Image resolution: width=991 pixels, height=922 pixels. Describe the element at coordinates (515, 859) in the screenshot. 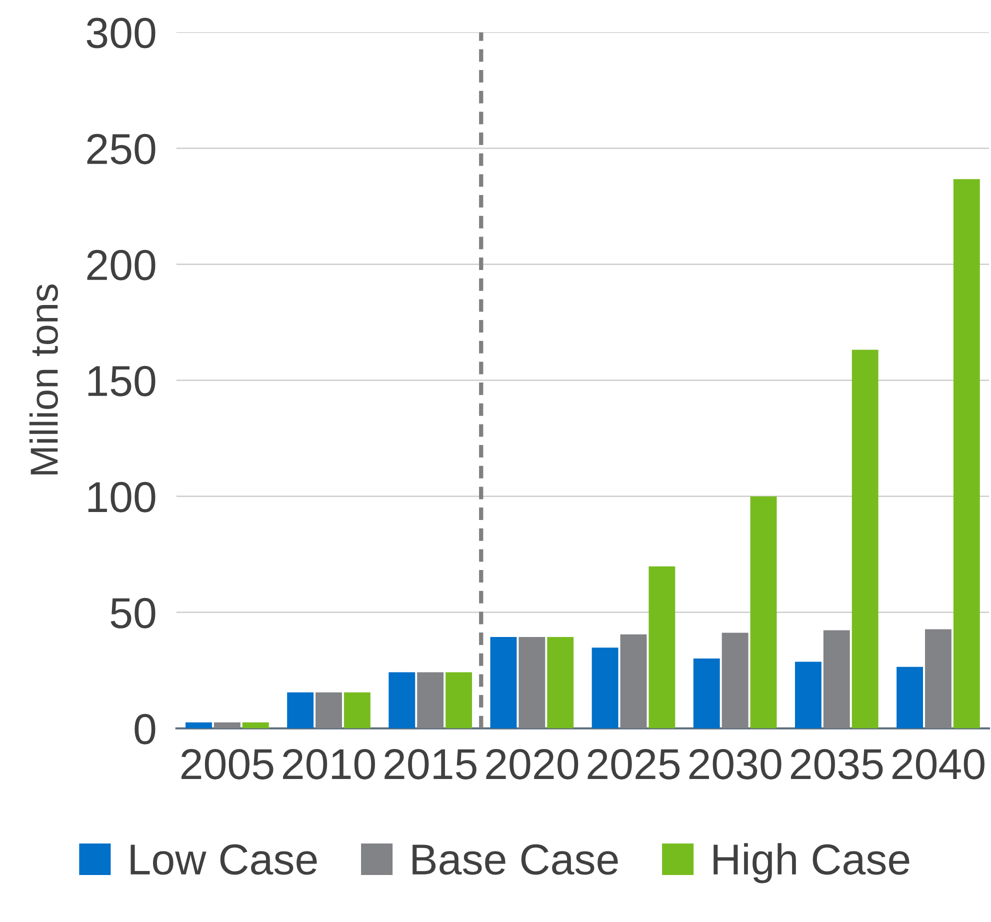

I see `legend-label: Base Case` at that location.